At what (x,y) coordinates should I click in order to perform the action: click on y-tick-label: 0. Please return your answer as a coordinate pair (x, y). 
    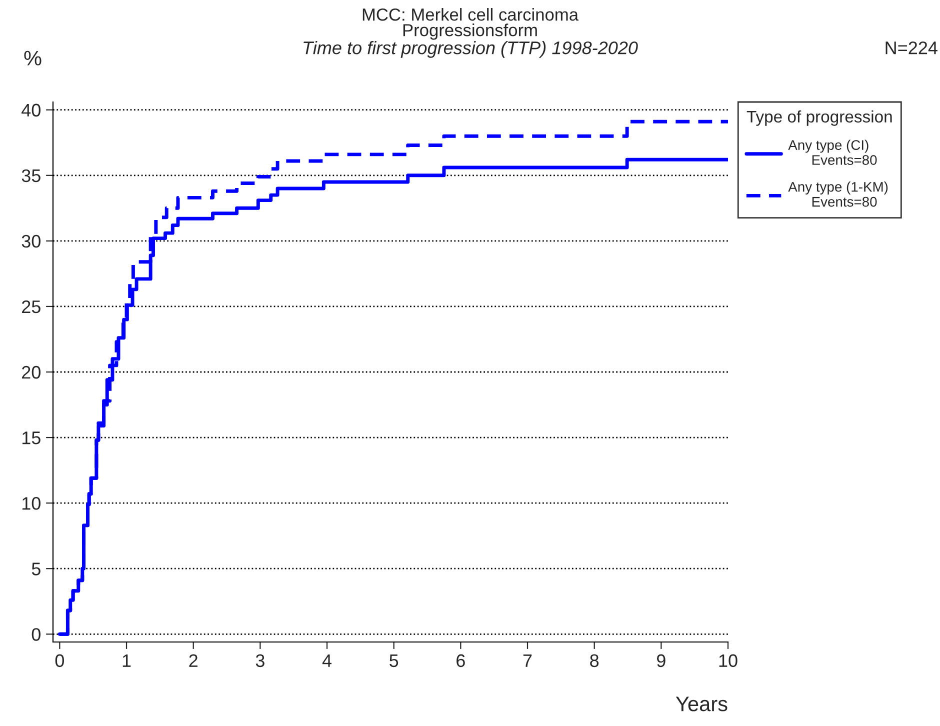
    Looking at the image, I should click on (36, 634).